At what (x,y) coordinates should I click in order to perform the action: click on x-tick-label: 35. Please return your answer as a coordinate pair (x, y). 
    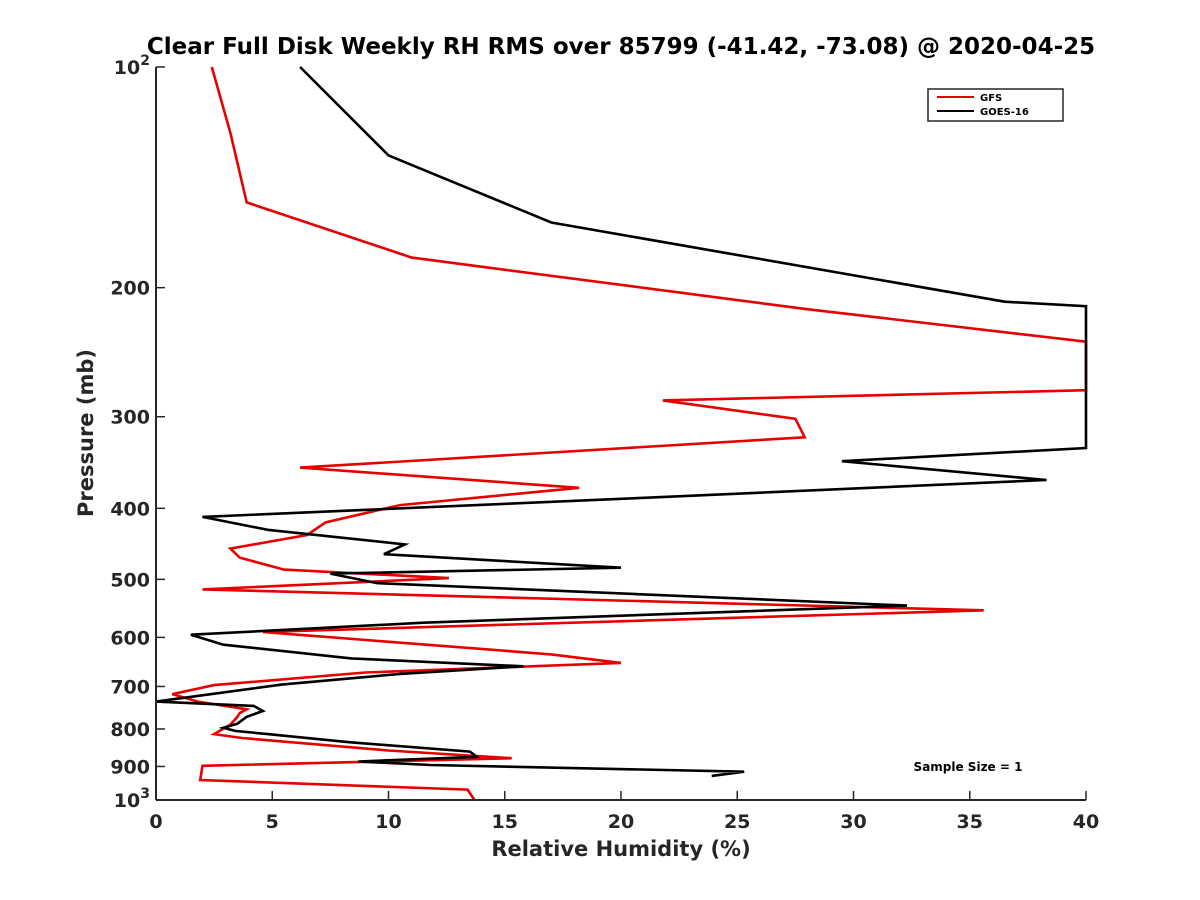
    Looking at the image, I should click on (970, 822).